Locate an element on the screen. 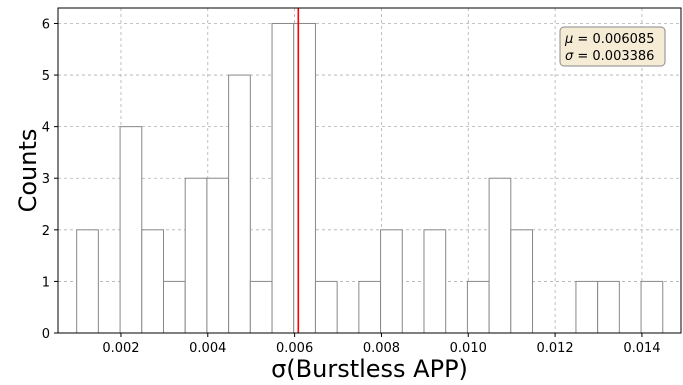 Image resolution: width=683 pixels, height=385 pixels. mean-value: = 0.006085 is located at coordinates (613, 39).